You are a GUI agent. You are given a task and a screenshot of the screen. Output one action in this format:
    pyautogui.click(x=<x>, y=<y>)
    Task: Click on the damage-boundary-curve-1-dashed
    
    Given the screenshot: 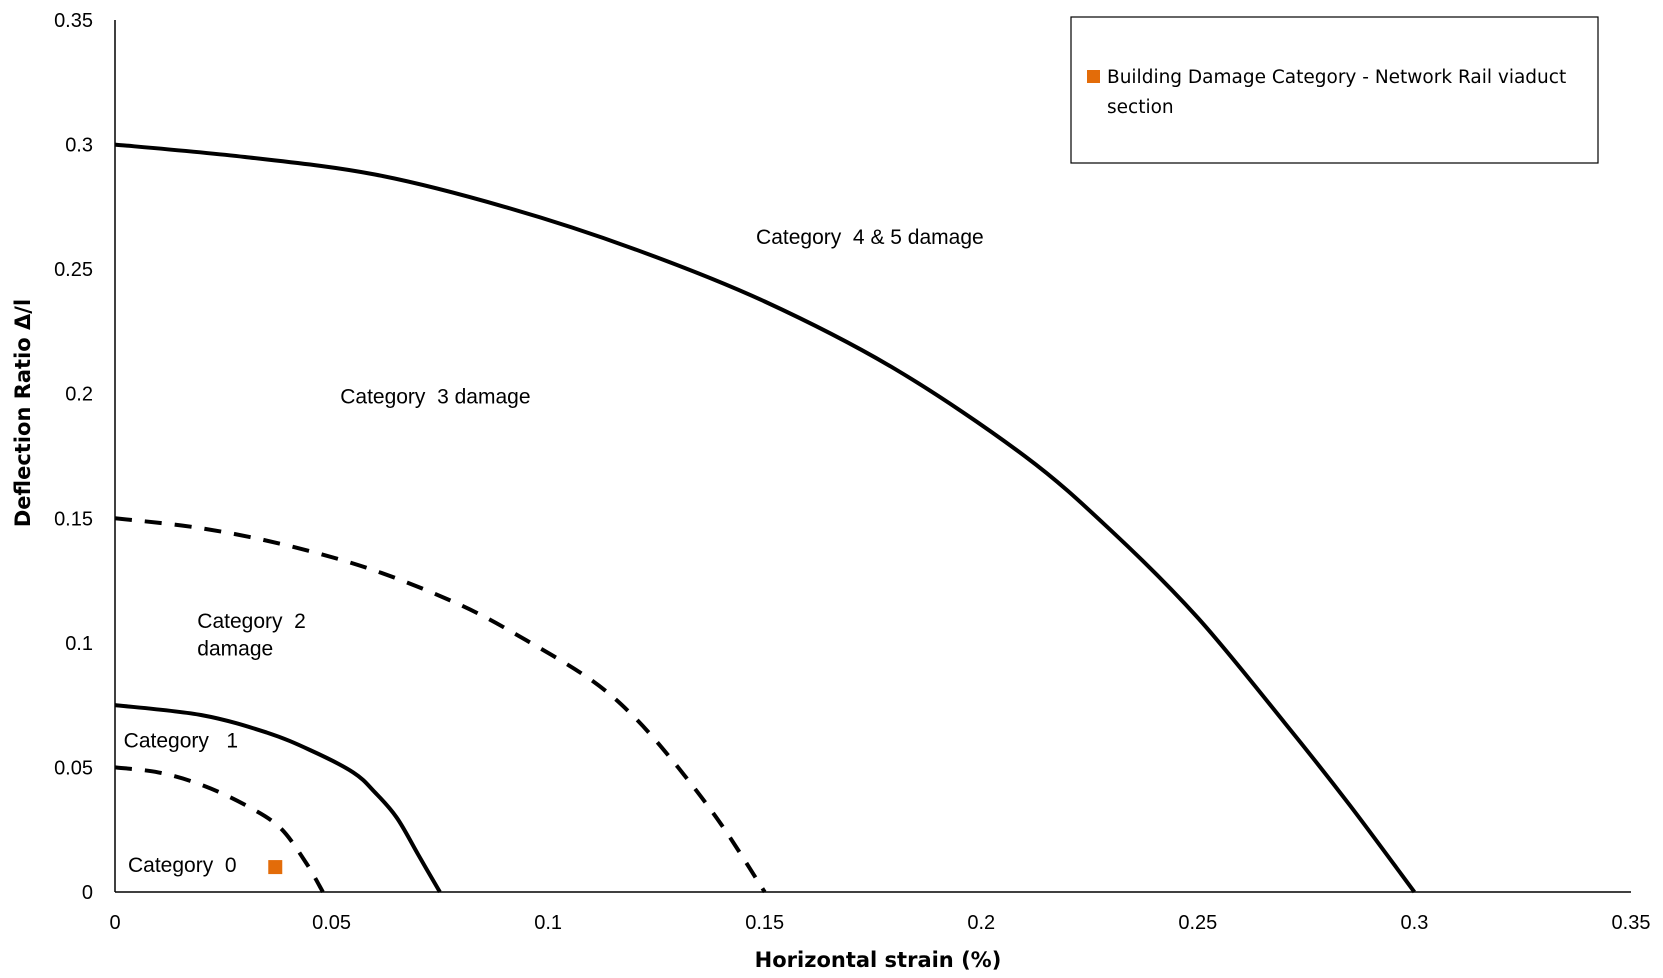 What is the action you would take?
    pyautogui.click(x=219, y=829)
    